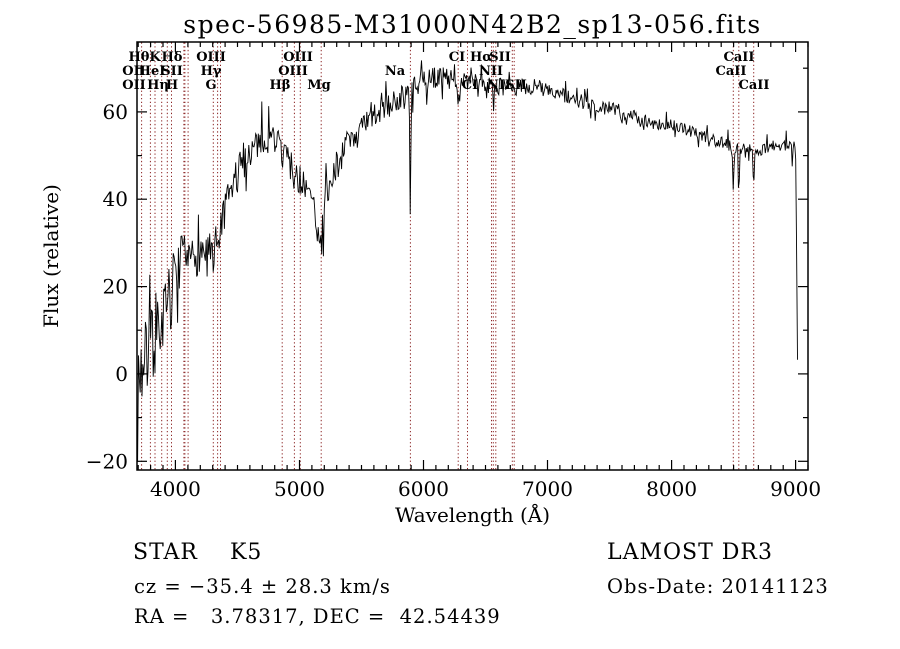 This screenshot has width=900, height=649. I want to click on survey-release-label: LAMOST DR3, so click(690, 552).